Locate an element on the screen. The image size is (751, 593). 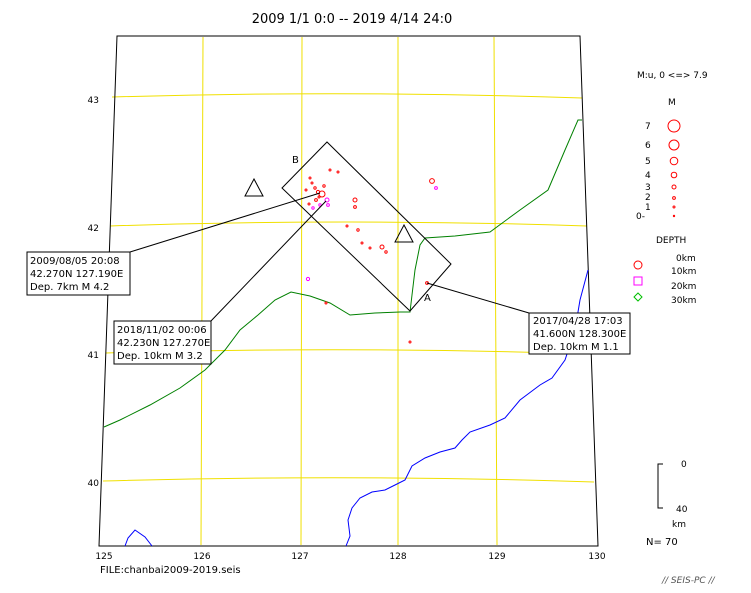
depth-square-icon is located at coordinates (638, 281).